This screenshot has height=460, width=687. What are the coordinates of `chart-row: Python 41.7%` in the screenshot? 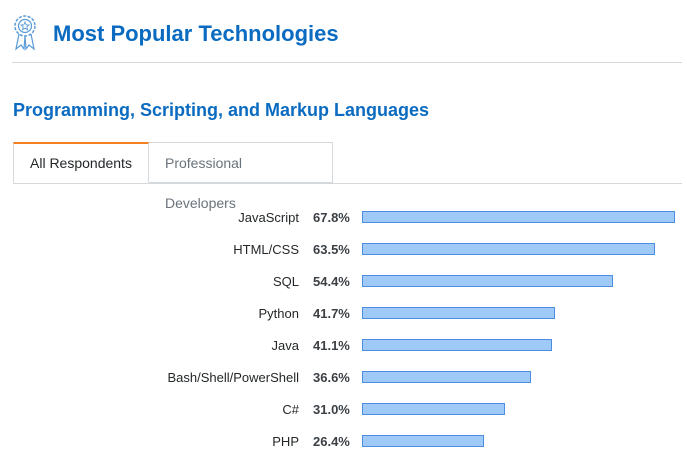 It's located at (343, 314).